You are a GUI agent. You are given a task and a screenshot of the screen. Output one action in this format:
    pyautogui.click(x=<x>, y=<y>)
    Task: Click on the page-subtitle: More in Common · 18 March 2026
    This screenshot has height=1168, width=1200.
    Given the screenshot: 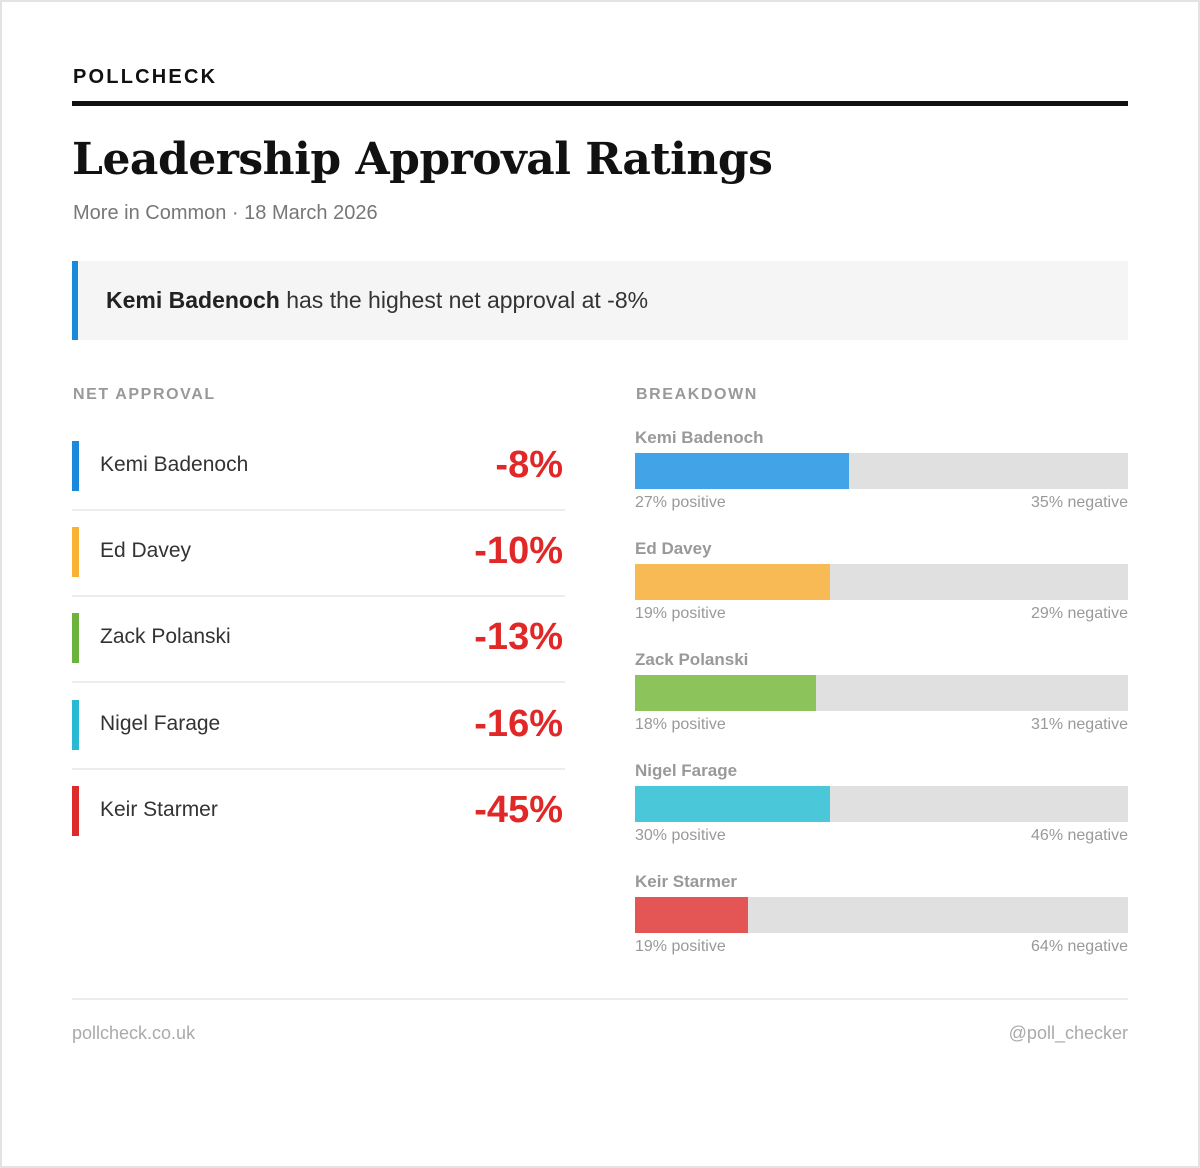 What is the action you would take?
    pyautogui.click(x=225, y=213)
    